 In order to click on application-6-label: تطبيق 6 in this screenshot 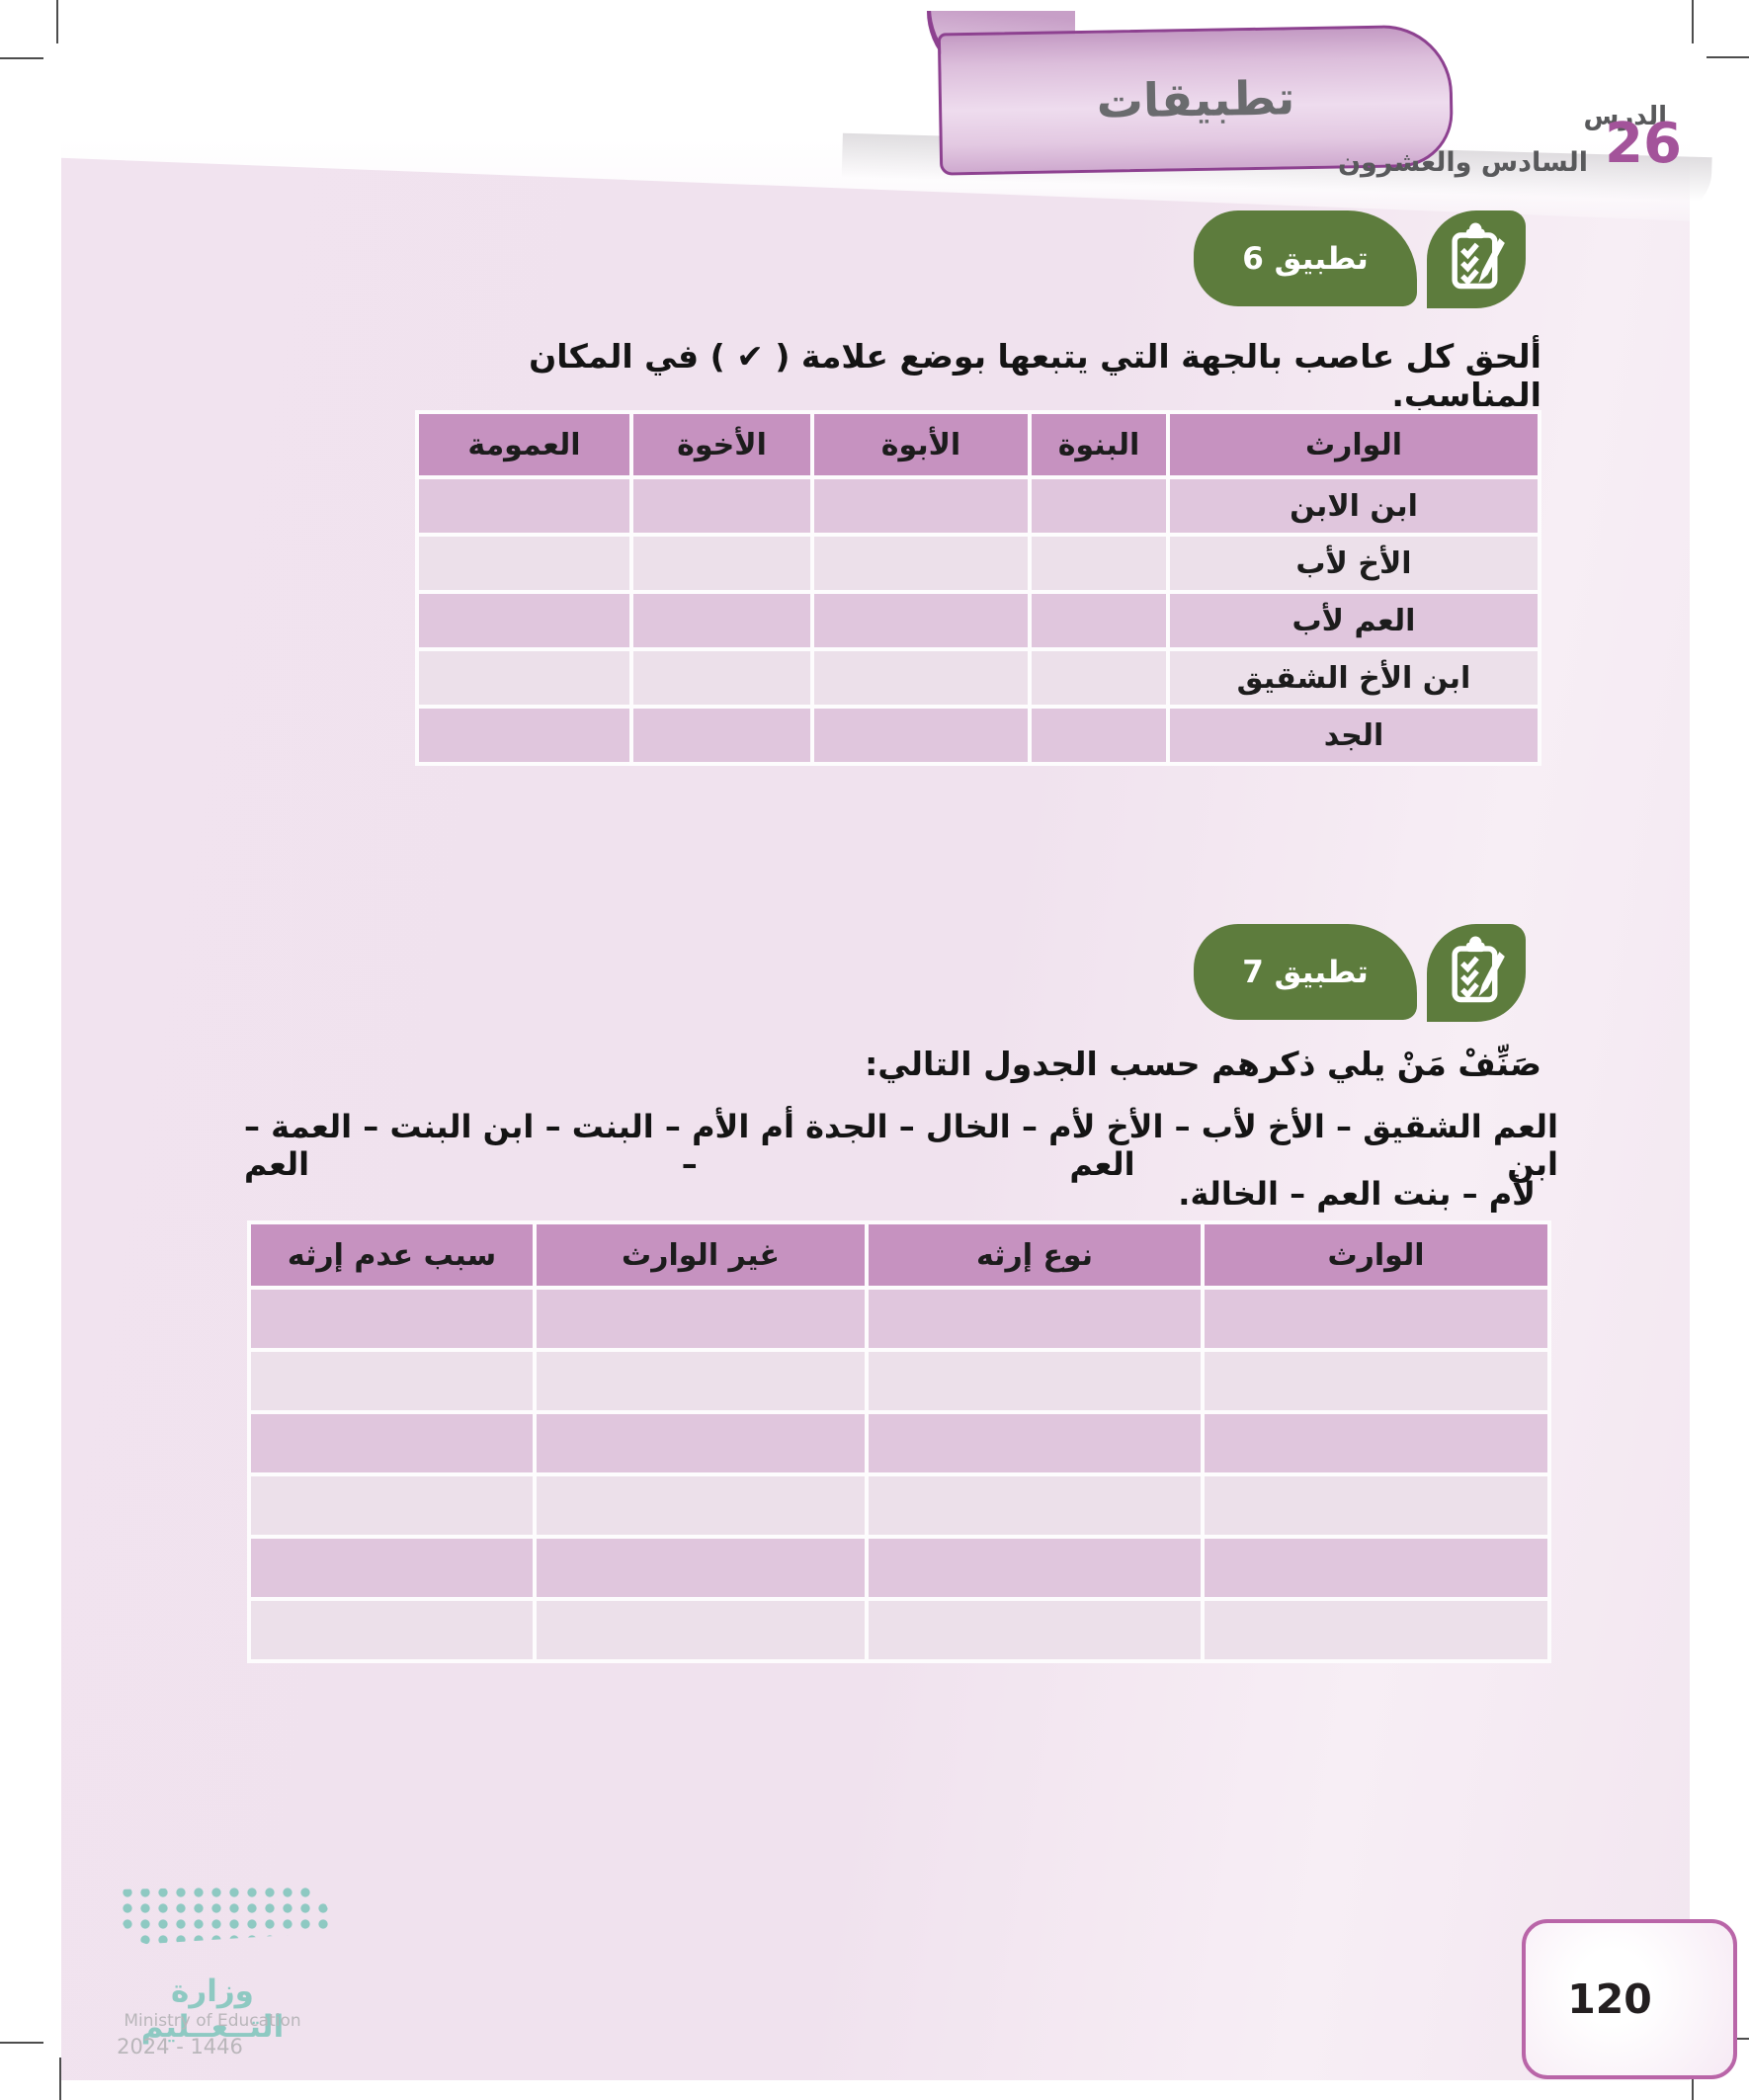, I will do `click(1305, 258)`.